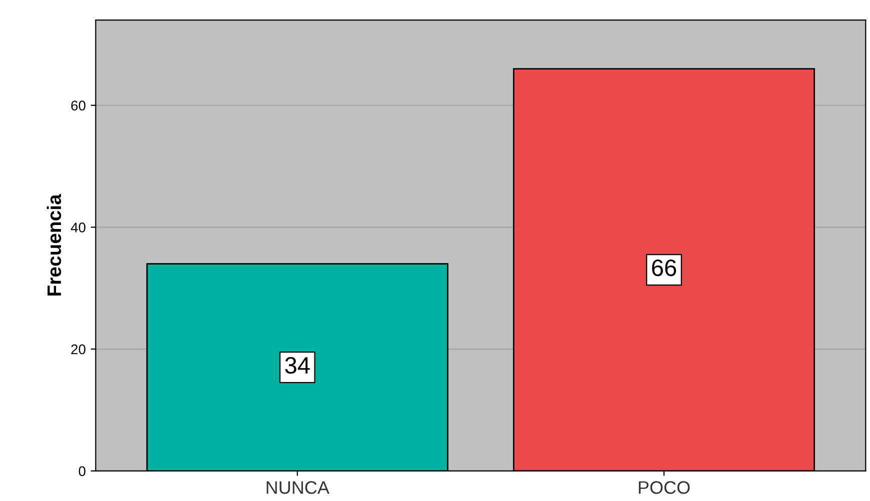 This screenshot has width=870, height=501. Describe the element at coordinates (78, 227) in the screenshot. I see `y-tick-label: 40` at that location.